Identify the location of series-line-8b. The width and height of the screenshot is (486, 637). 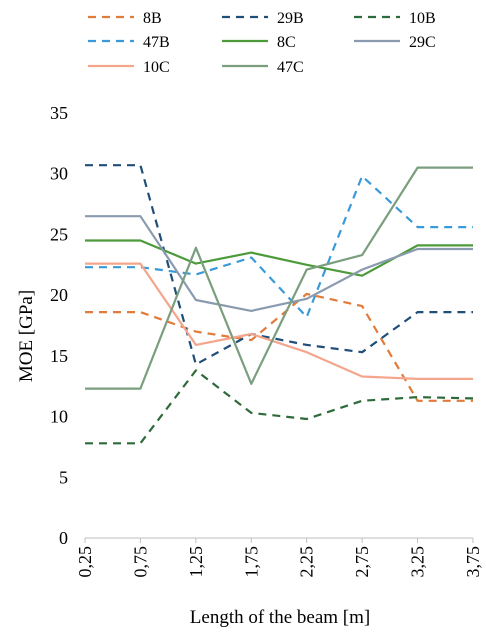
(279, 347).